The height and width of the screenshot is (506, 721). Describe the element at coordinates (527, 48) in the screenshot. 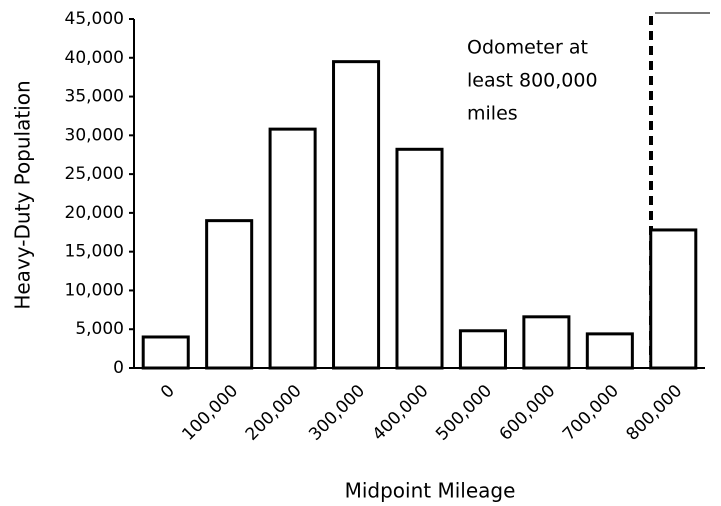

I see `annotation: Odometer at` at that location.